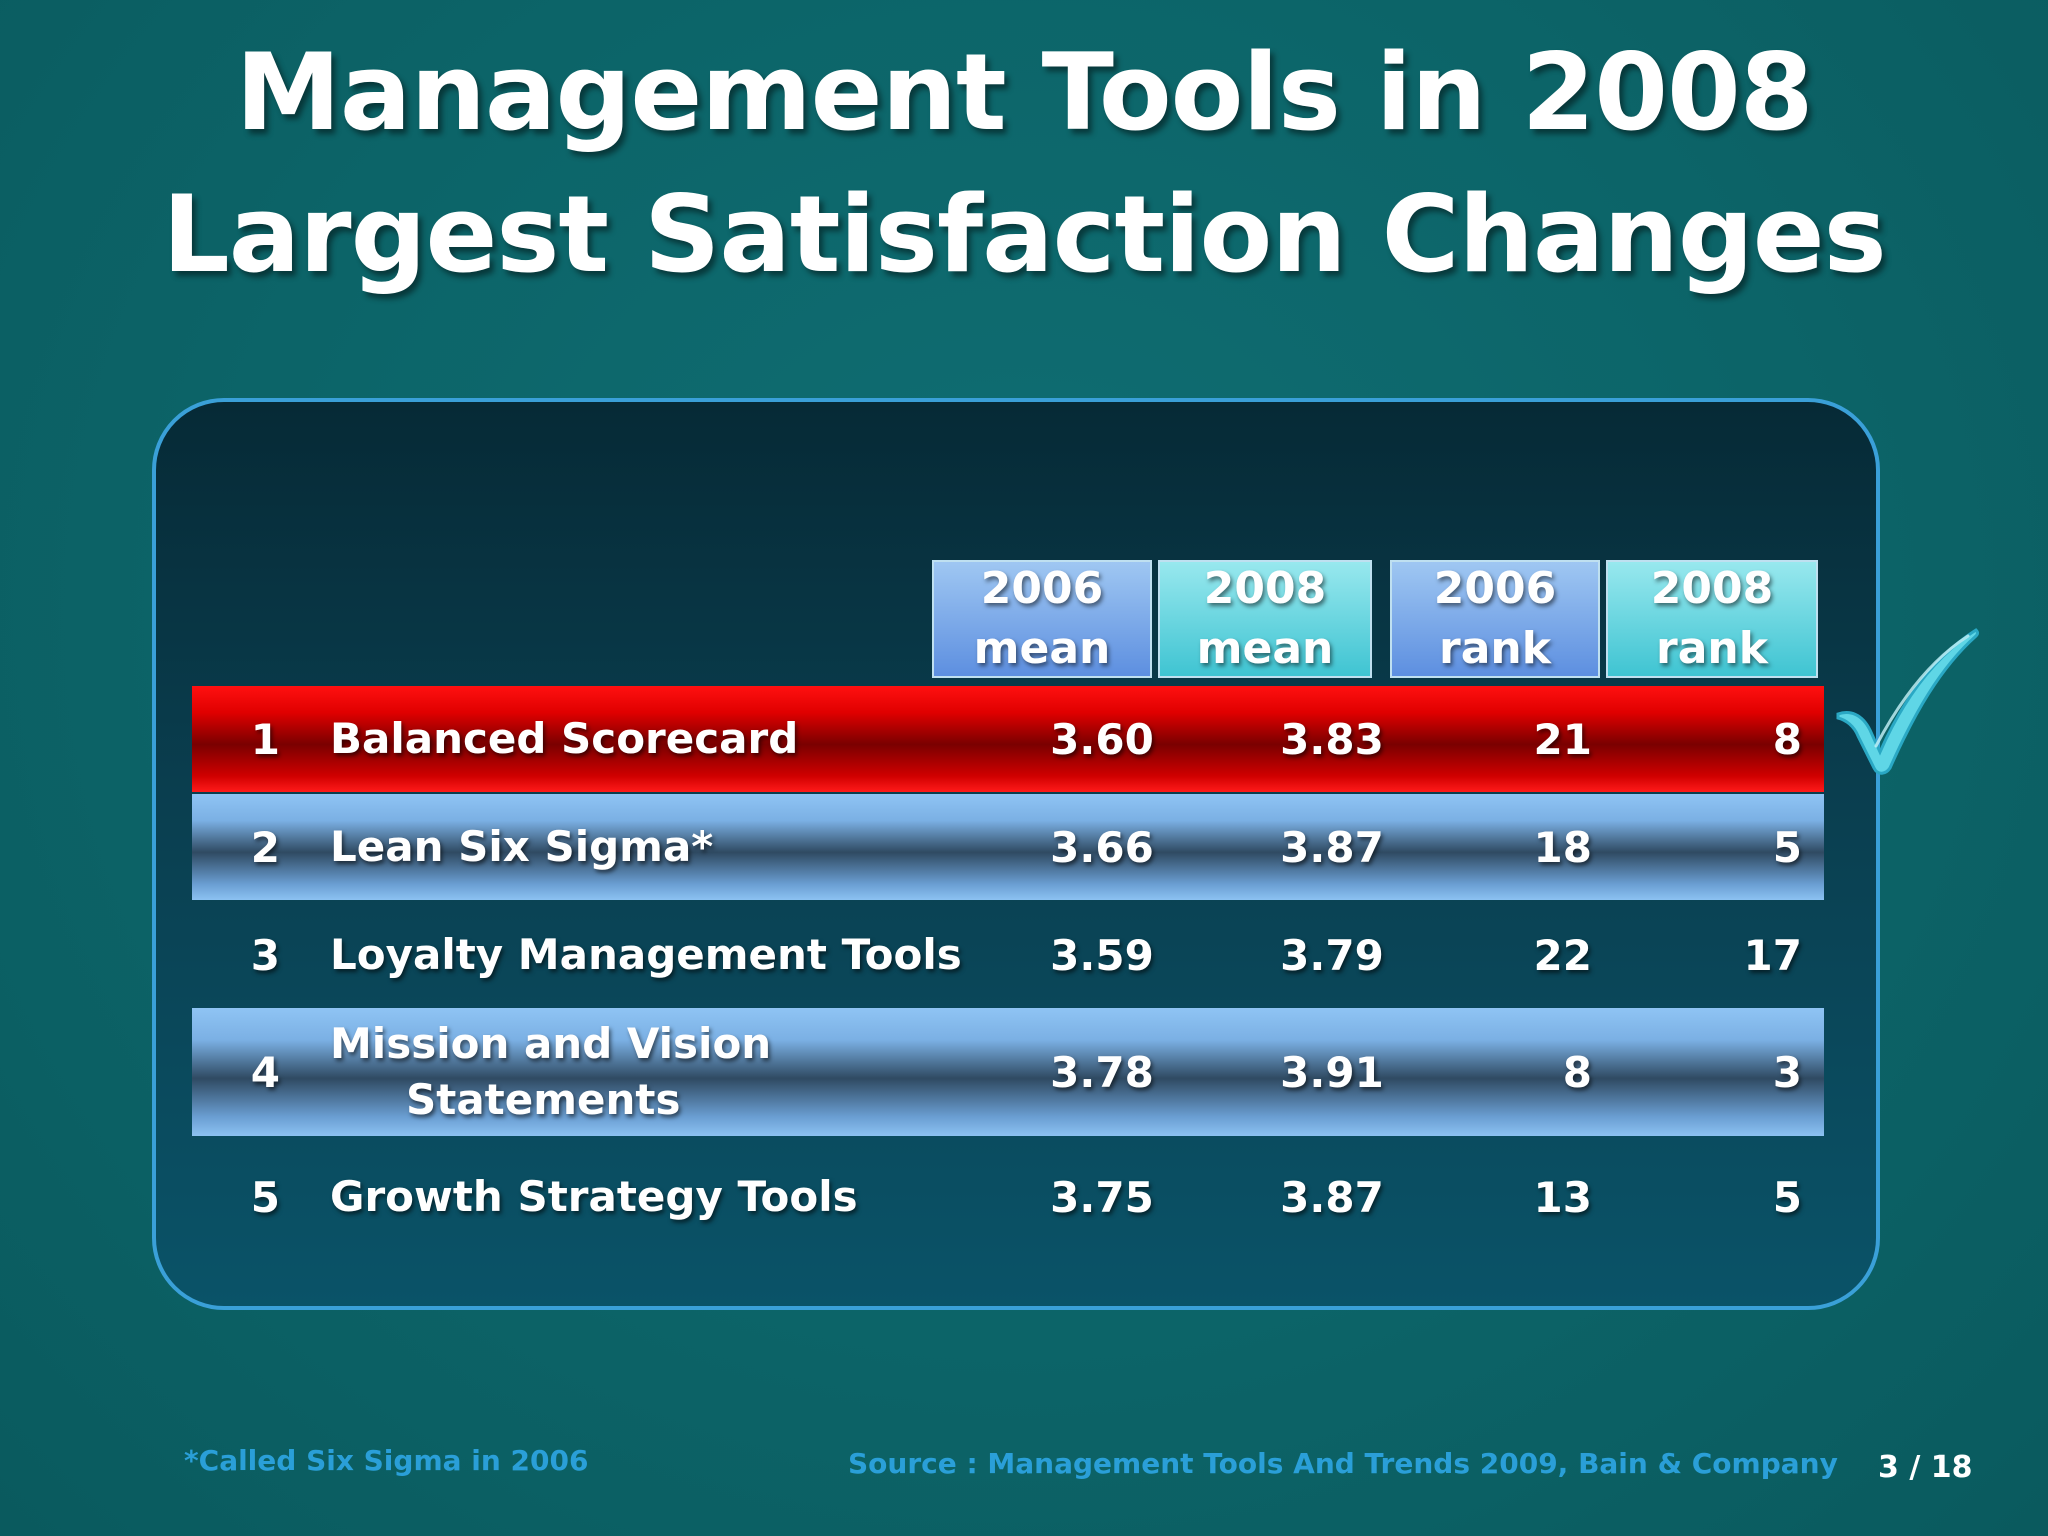 The height and width of the screenshot is (1536, 2048). What do you see at coordinates (1024, 234) in the screenshot?
I see `title-line-2: Largest Satisfaction Changes` at bounding box center [1024, 234].